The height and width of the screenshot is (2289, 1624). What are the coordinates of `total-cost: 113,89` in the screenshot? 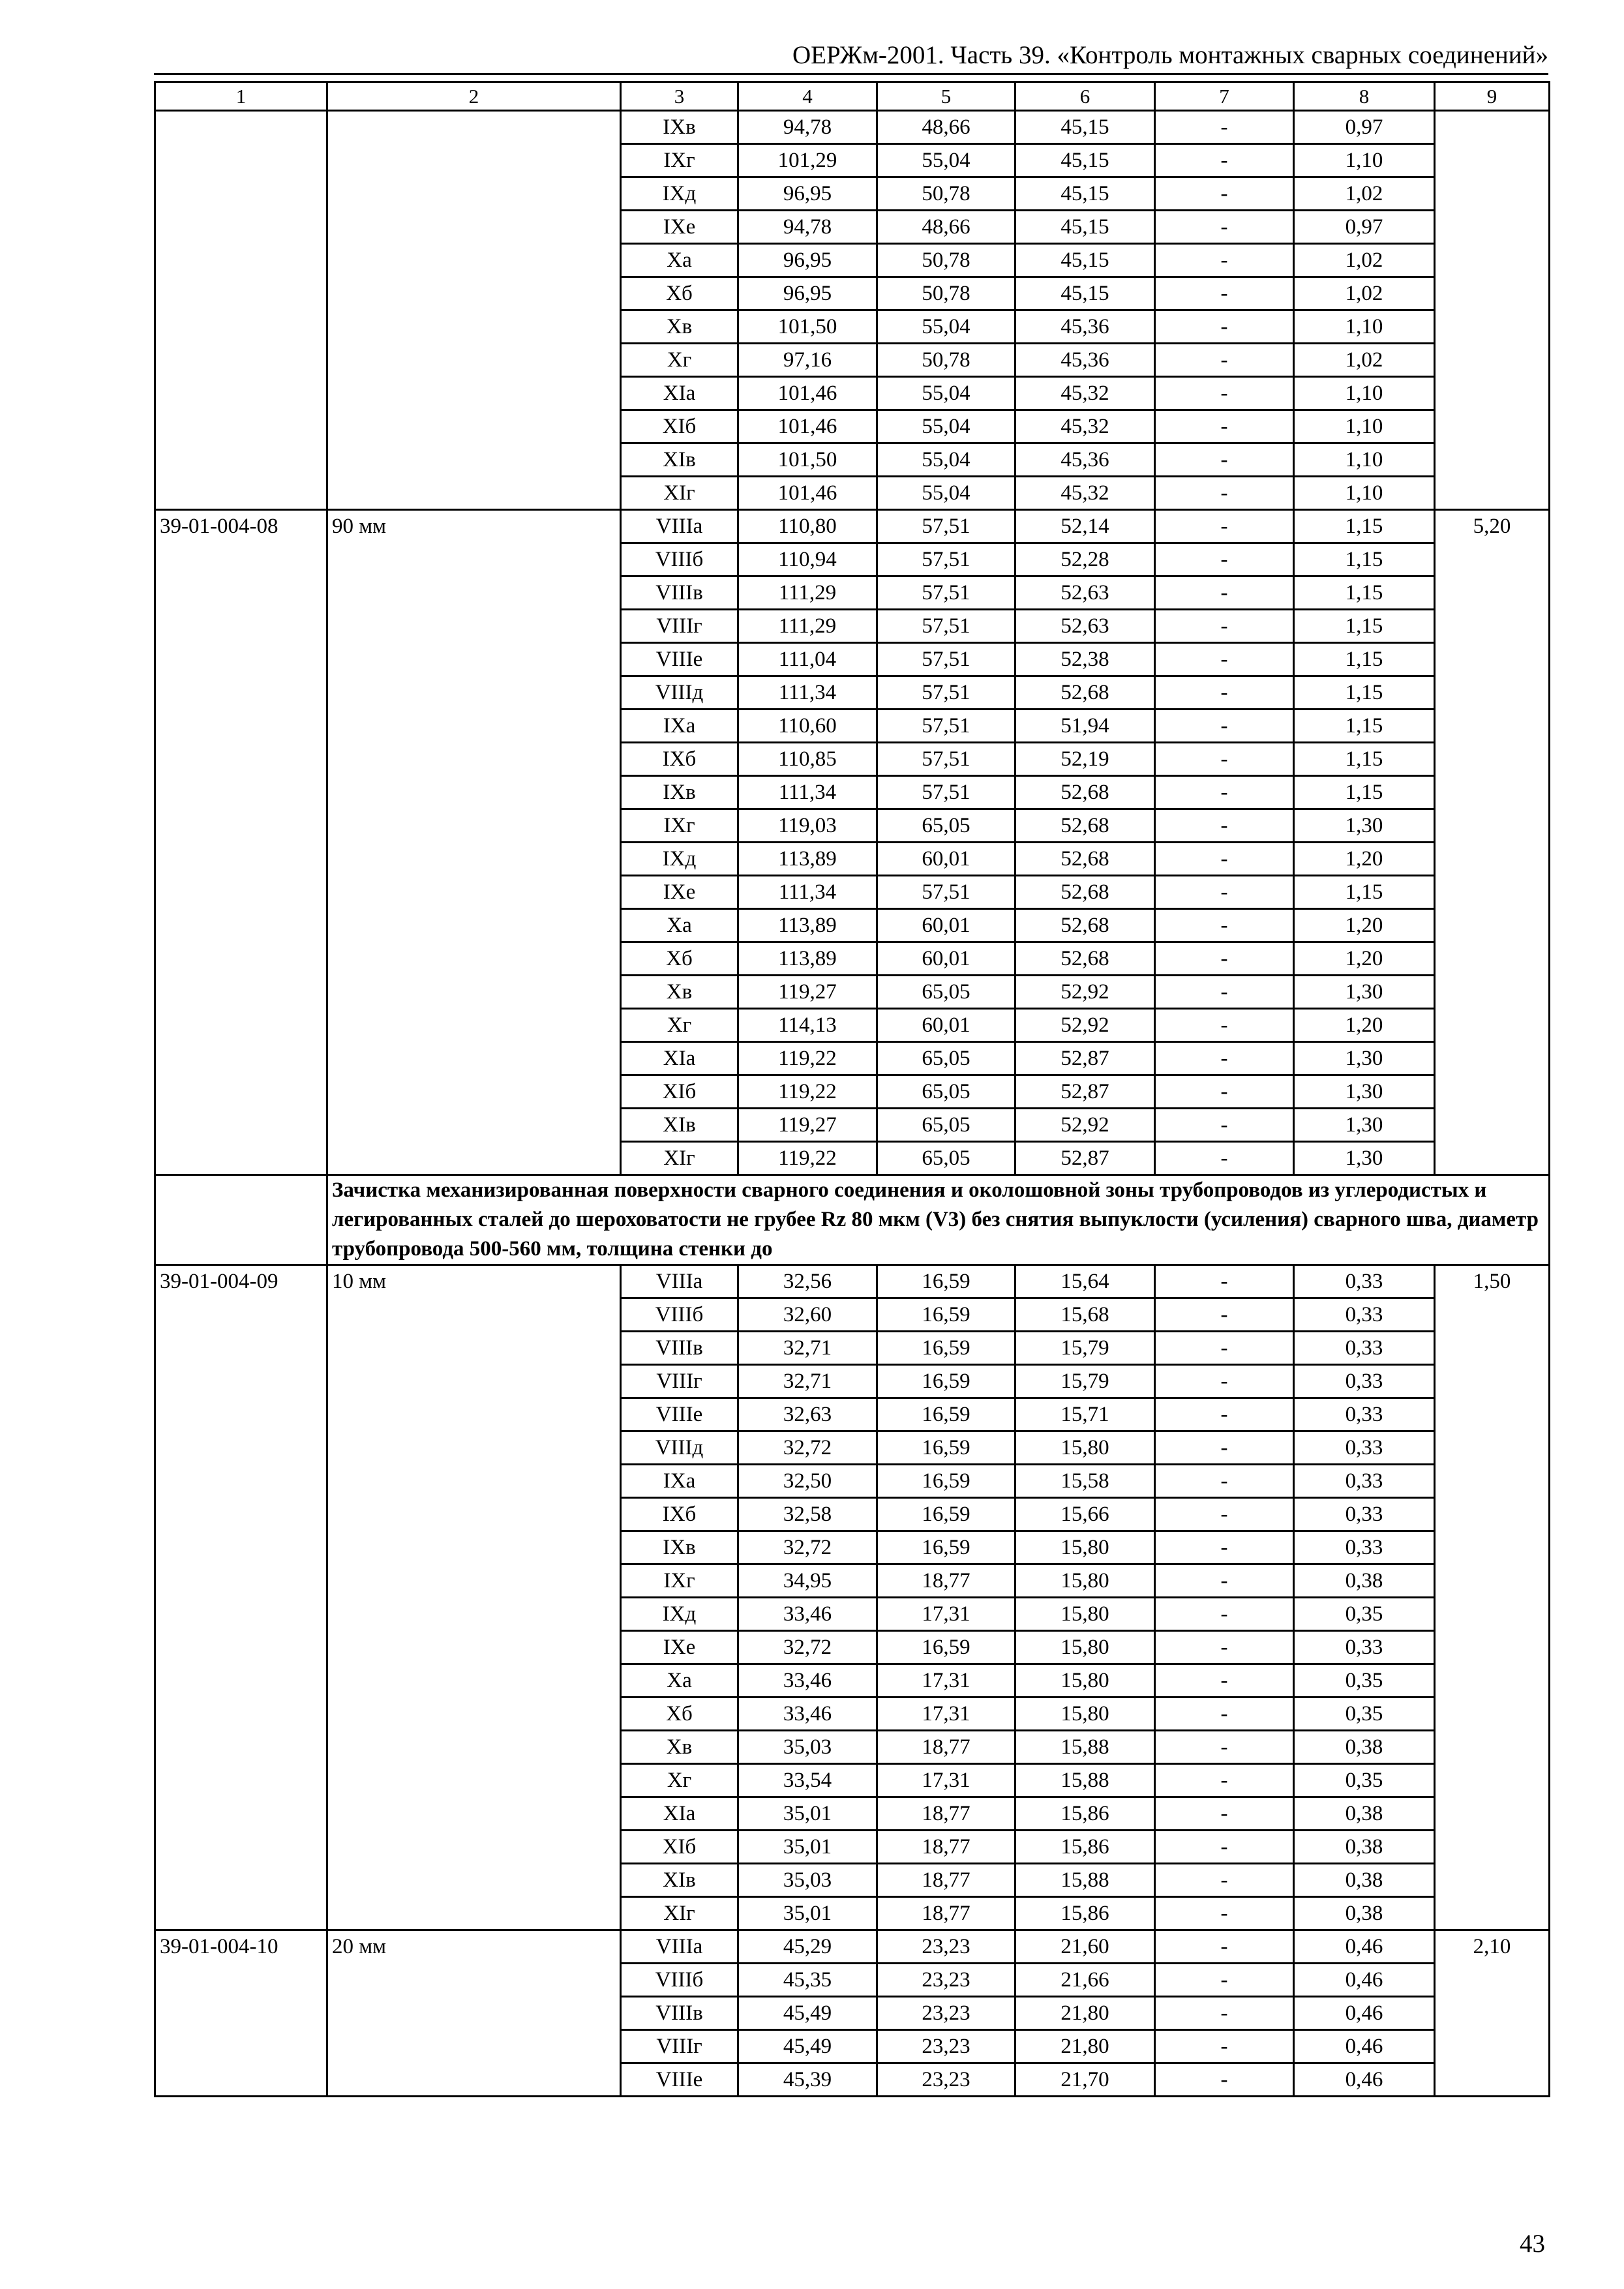 It's located at (807, 958).